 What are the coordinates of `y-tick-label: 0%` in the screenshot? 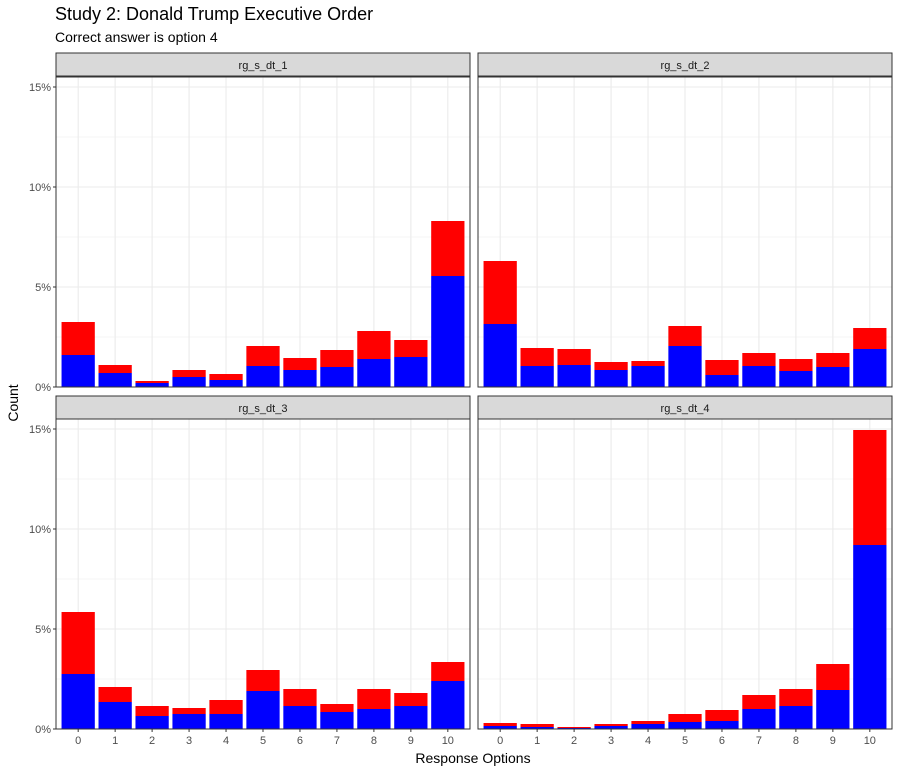 It's located at (43, 730).